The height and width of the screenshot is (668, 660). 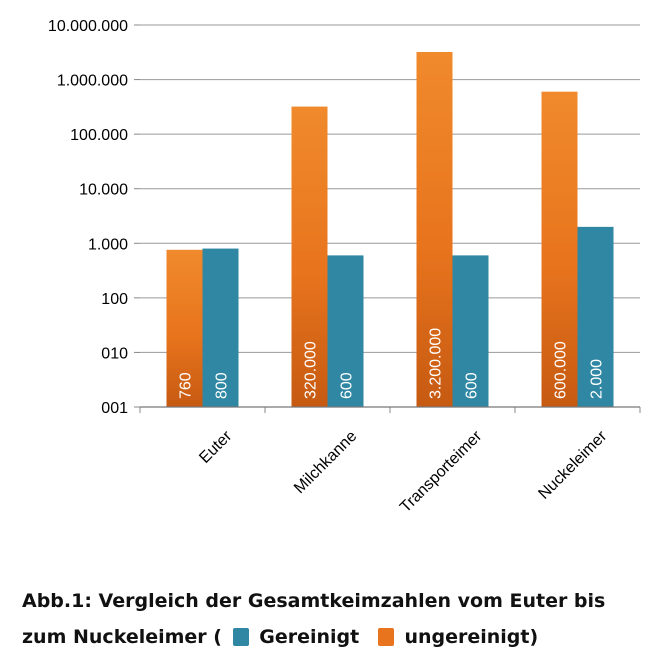 I want to click on legend-swatch-gereinigt, so click(x=240, y=637).